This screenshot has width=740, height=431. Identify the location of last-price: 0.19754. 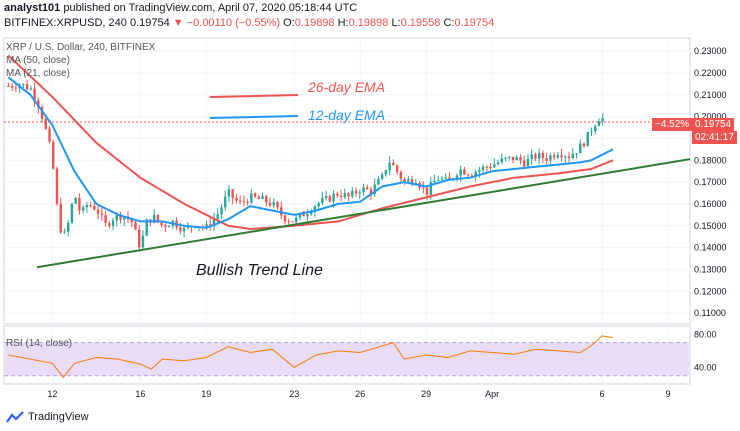
(149, 23).